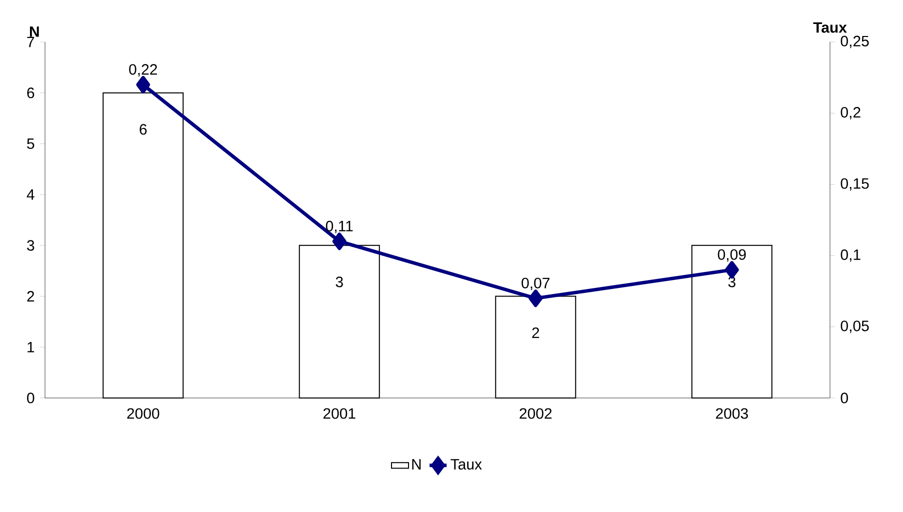  Describe the element at coordinates (30, 398) in the screenshot. I see `y-tick-label: 0` at that location.